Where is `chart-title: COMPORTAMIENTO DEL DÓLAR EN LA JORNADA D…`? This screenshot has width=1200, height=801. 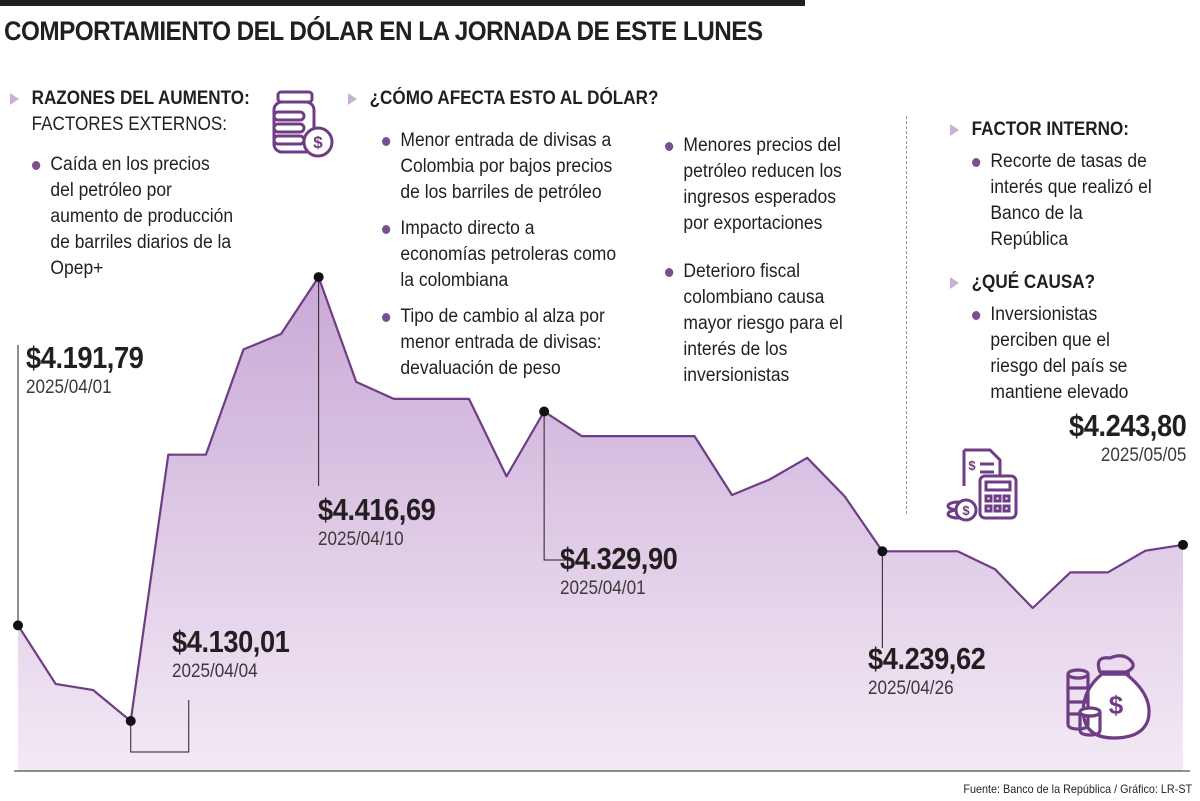
chart-title: COMPORTAMIENTO DEL DÓLAR EN LA JORNADA D… is located at coordinates (383, 31).